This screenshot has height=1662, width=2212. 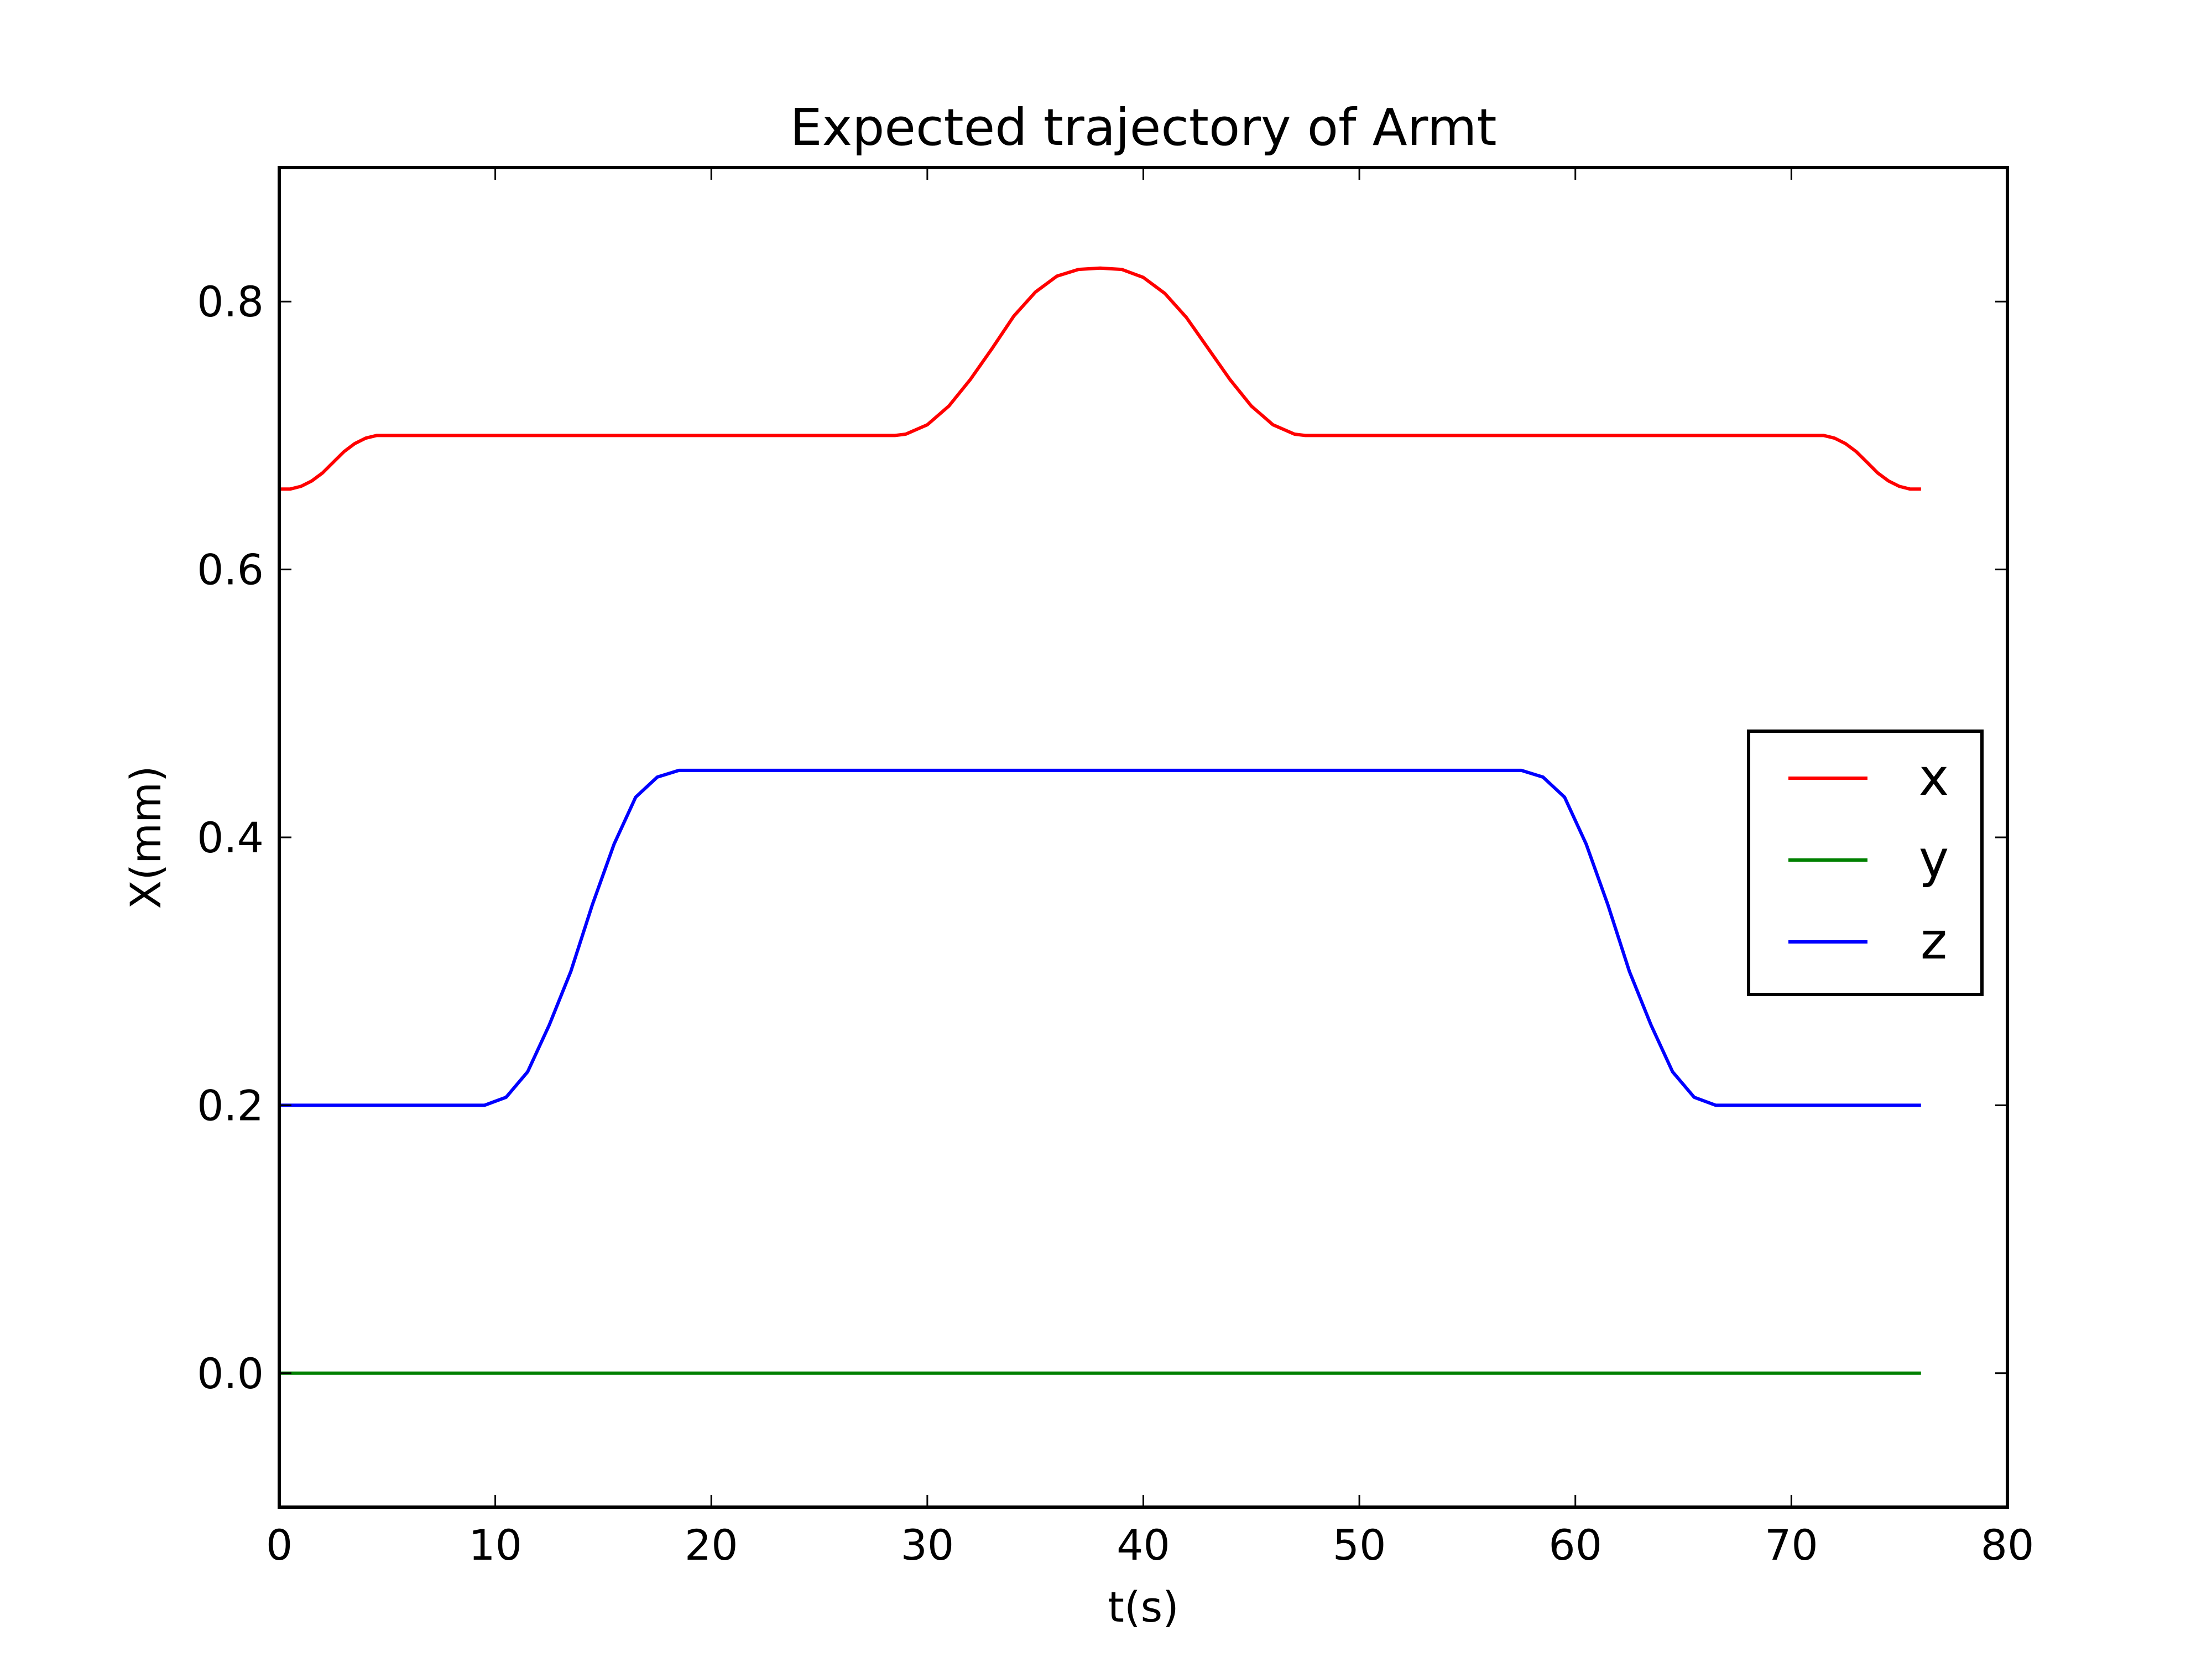 What do you see at coordinates (1575, 1545) in the screenshot?
I see `x-tick-label: 60` at bounding box center [1575, 1545].